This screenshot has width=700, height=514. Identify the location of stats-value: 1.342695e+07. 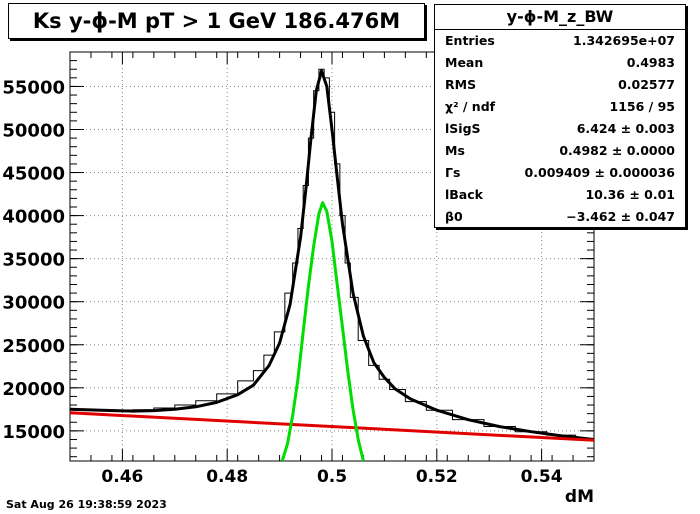
(624, 40).